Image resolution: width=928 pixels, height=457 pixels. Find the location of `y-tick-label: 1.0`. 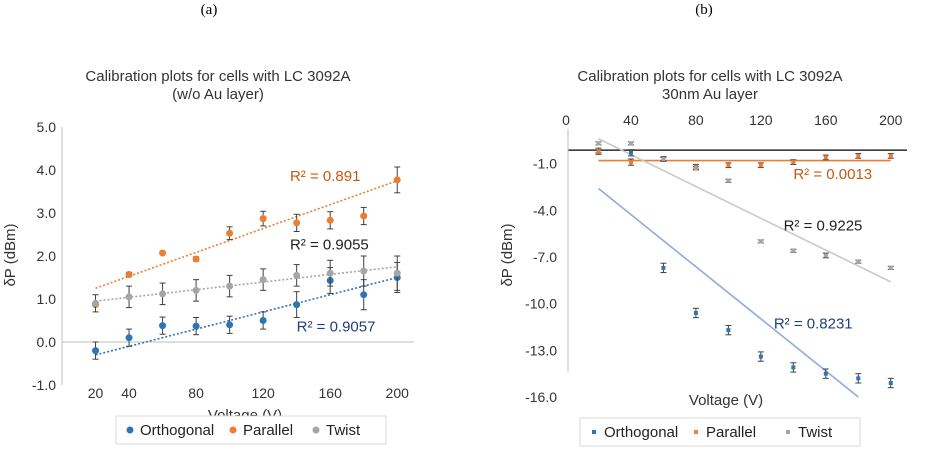

y-tick-label: 1.0 is located at coordinates (47, 299).